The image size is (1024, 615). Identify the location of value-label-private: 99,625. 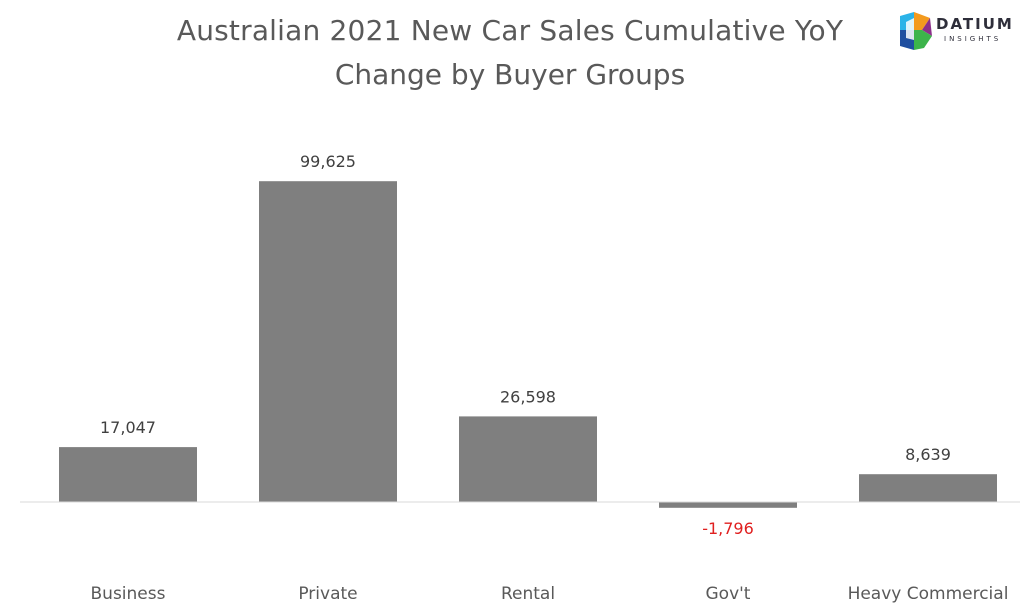
(328, 161).